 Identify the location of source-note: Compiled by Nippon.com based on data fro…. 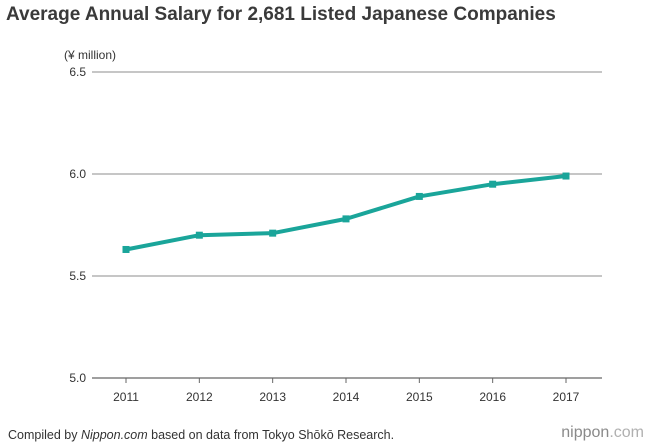
(201, 435).